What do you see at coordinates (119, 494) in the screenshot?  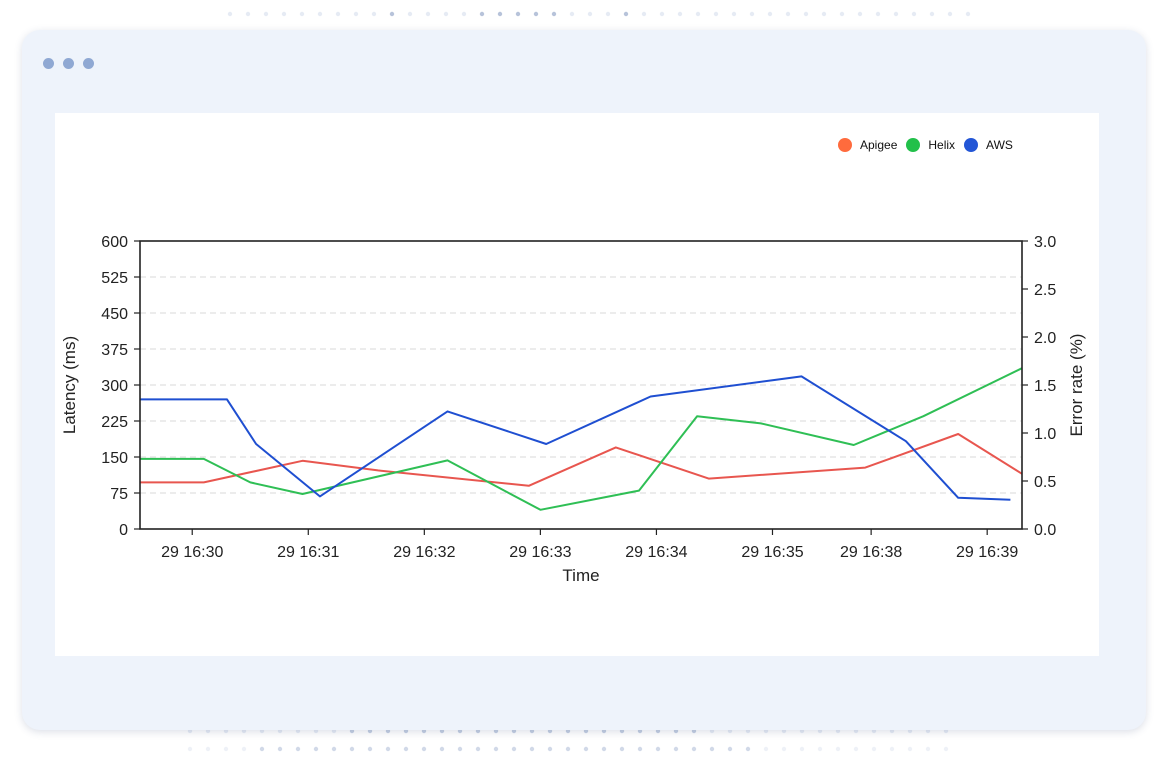 I see `y-tick-label: 75` at bounding box center [119, 494].